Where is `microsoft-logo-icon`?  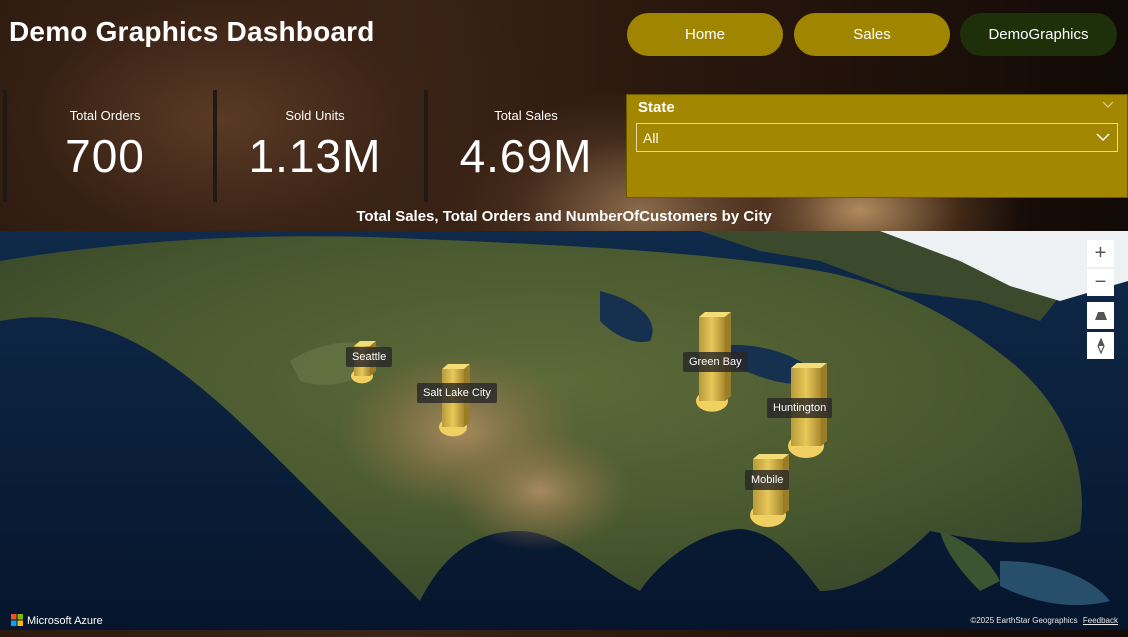
microsoft-logo-icon is located at coordinates (17, 620).